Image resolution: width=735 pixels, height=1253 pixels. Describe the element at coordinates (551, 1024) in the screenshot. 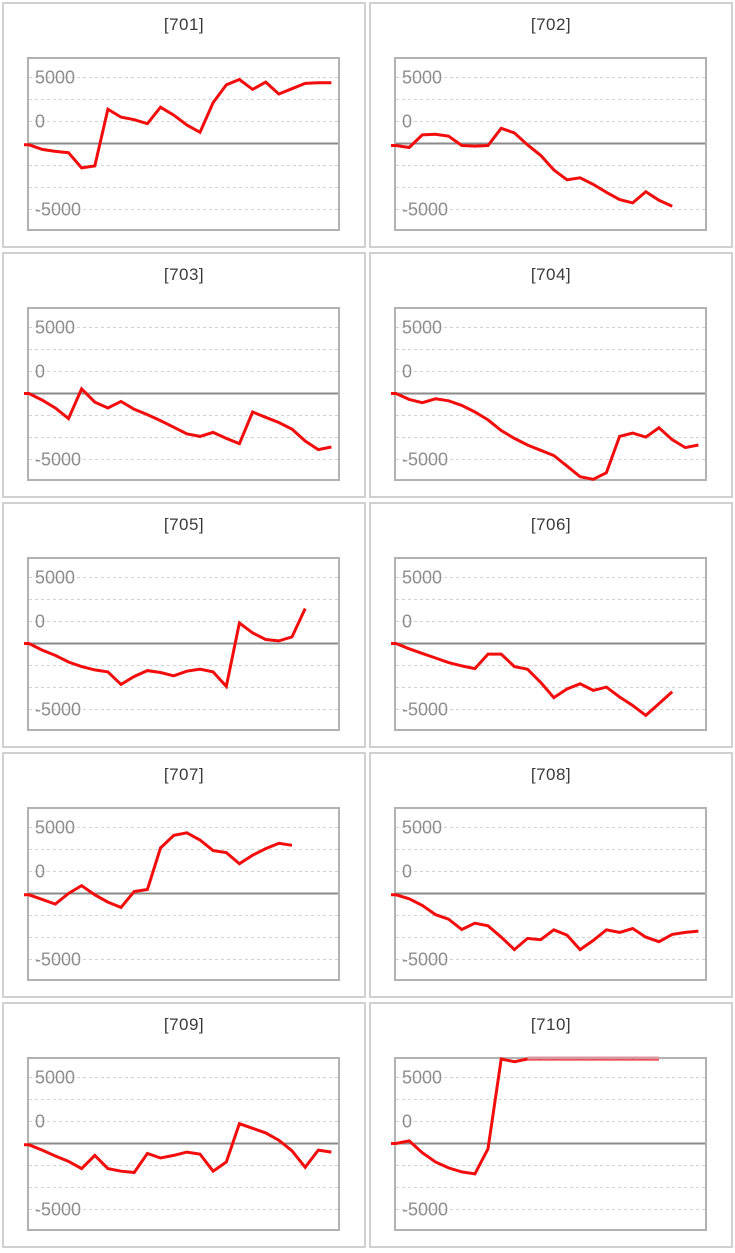

I see `machine-number-title: [710]` at that location.